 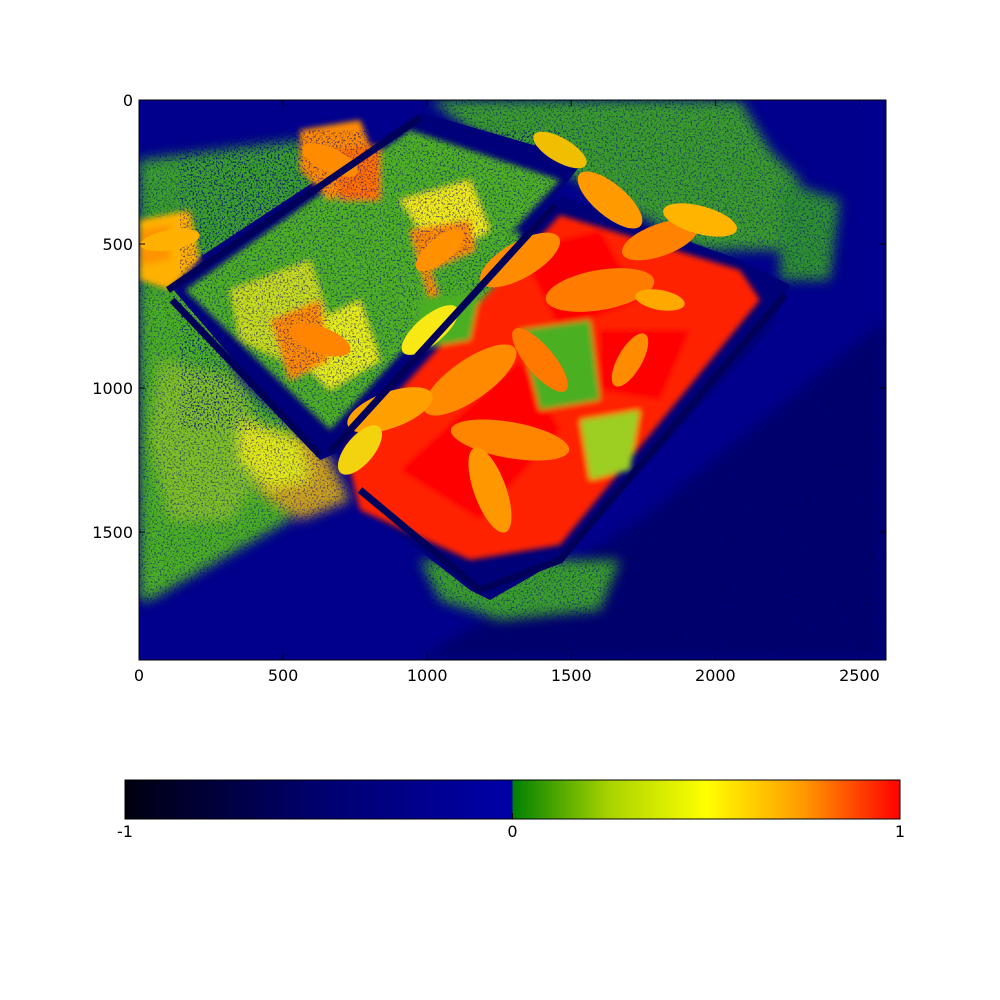 I want to click on x-tick-label: 0, so click(x=139, y=675).